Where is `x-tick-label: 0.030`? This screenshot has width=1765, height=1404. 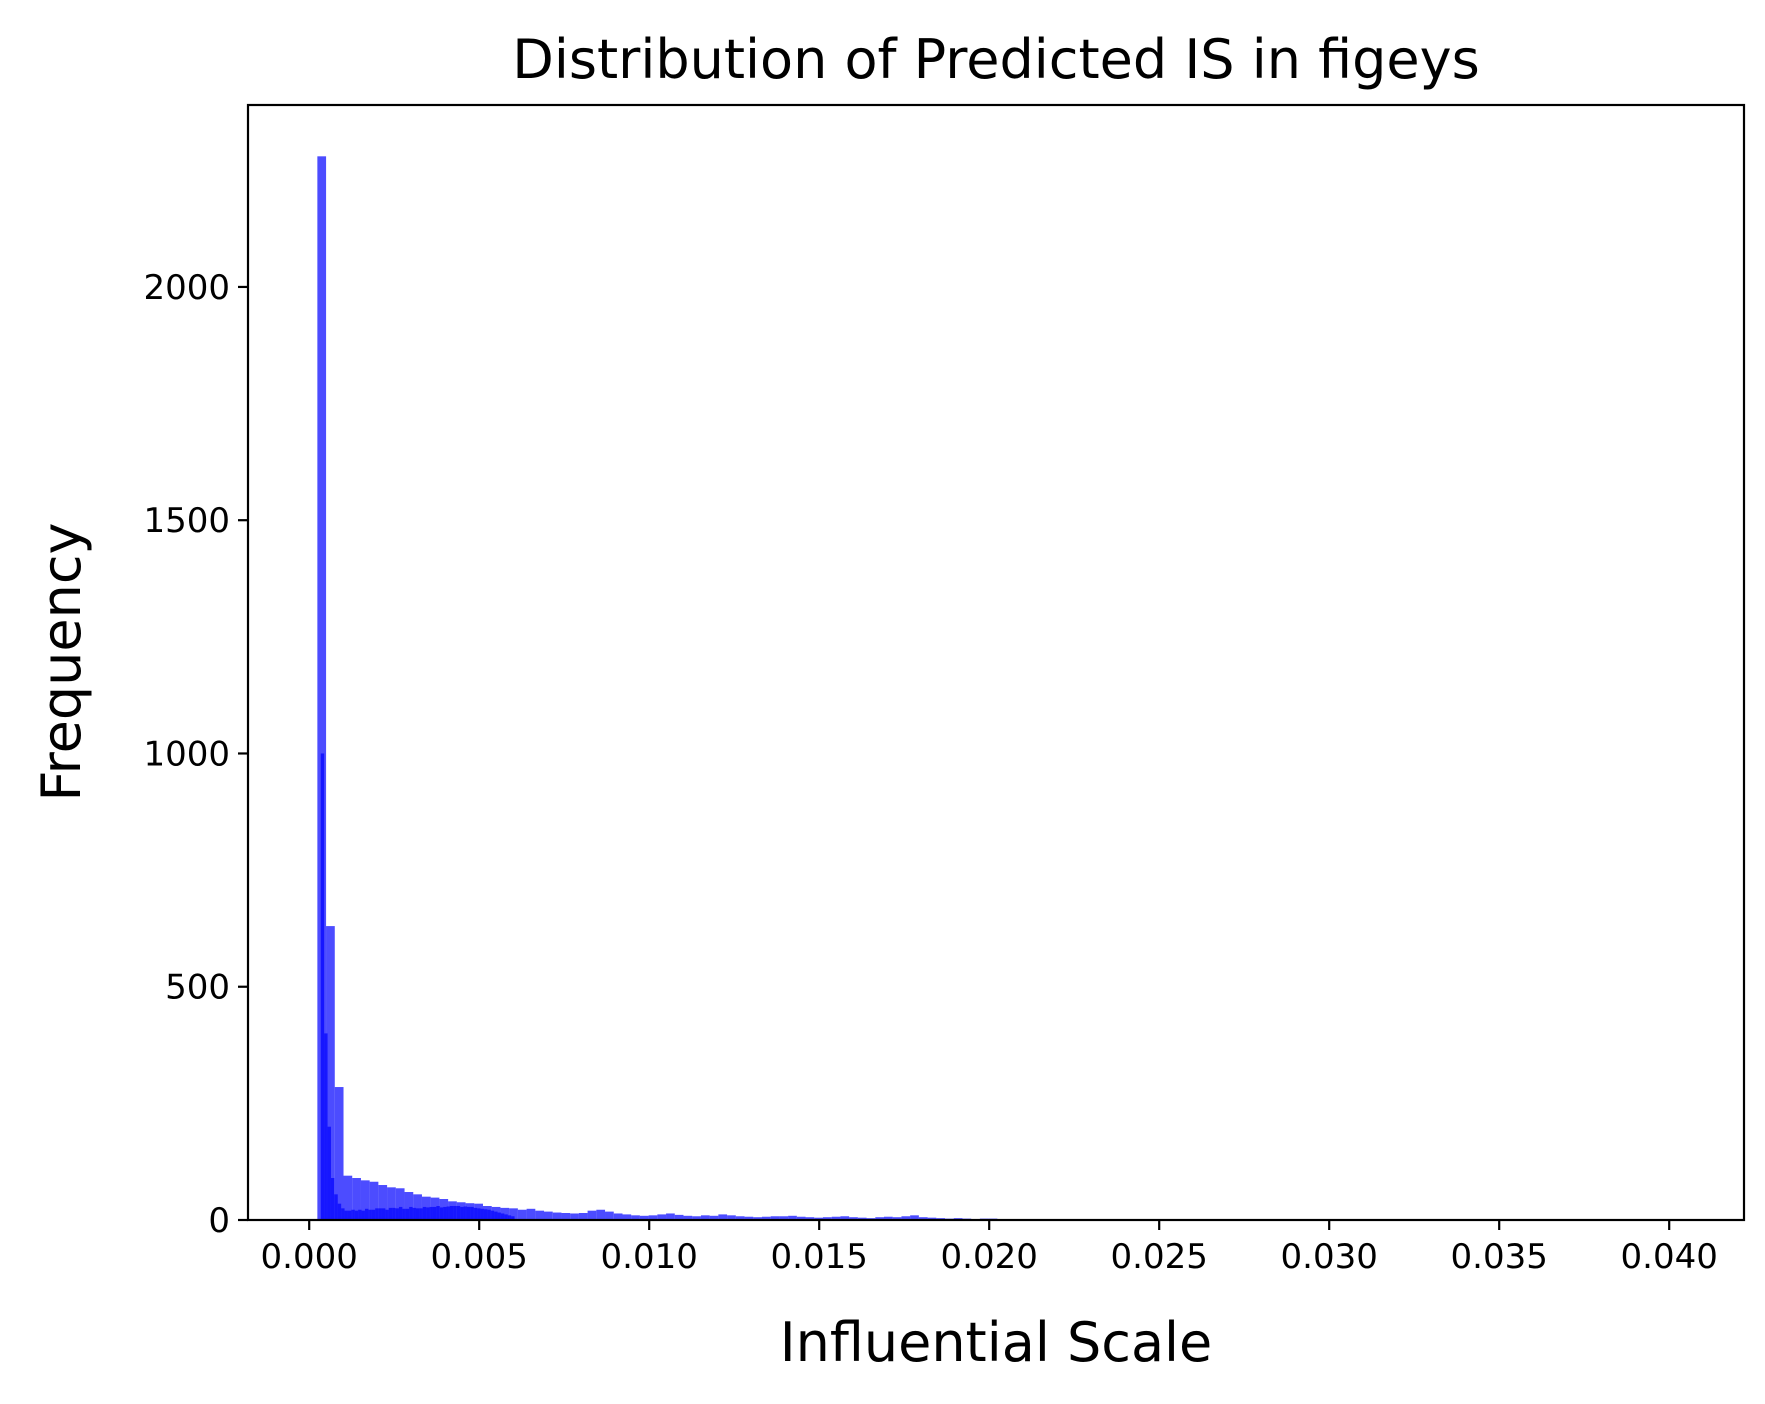
x-tick-label: 0.030 is located at coordinates (1329, 1257).